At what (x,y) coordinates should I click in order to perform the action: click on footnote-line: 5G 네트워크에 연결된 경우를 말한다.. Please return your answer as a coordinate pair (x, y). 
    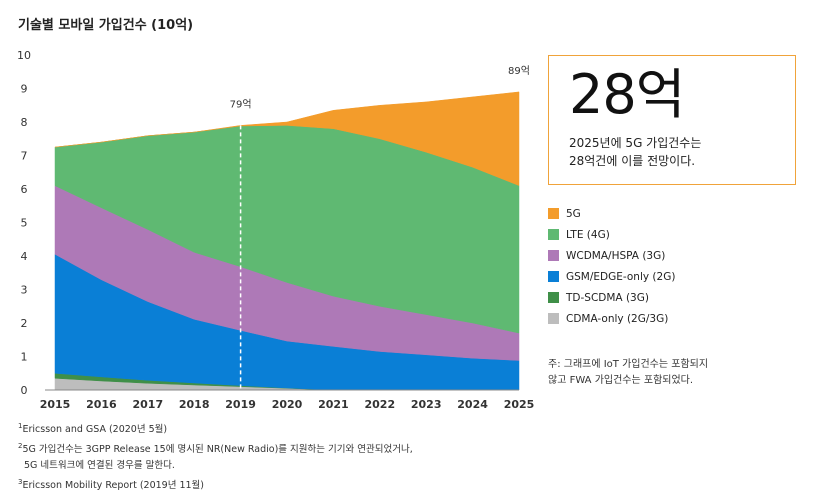
    Looking at the image, I should click on (215, 466).